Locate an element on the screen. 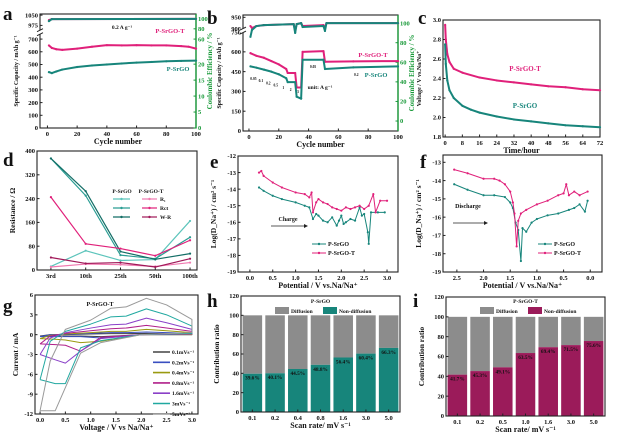 The height and width of the screenshot is (443, 617). x-axis-label: Time/hour is located at coordinates (521, 150).